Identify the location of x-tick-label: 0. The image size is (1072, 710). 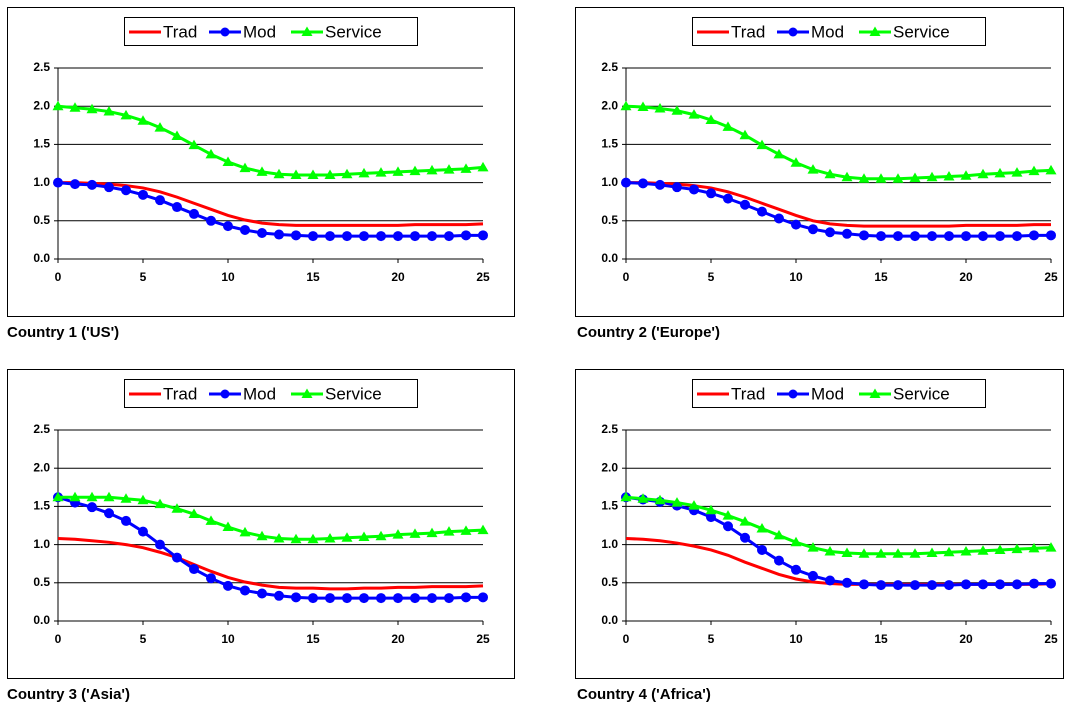
(626, 277).